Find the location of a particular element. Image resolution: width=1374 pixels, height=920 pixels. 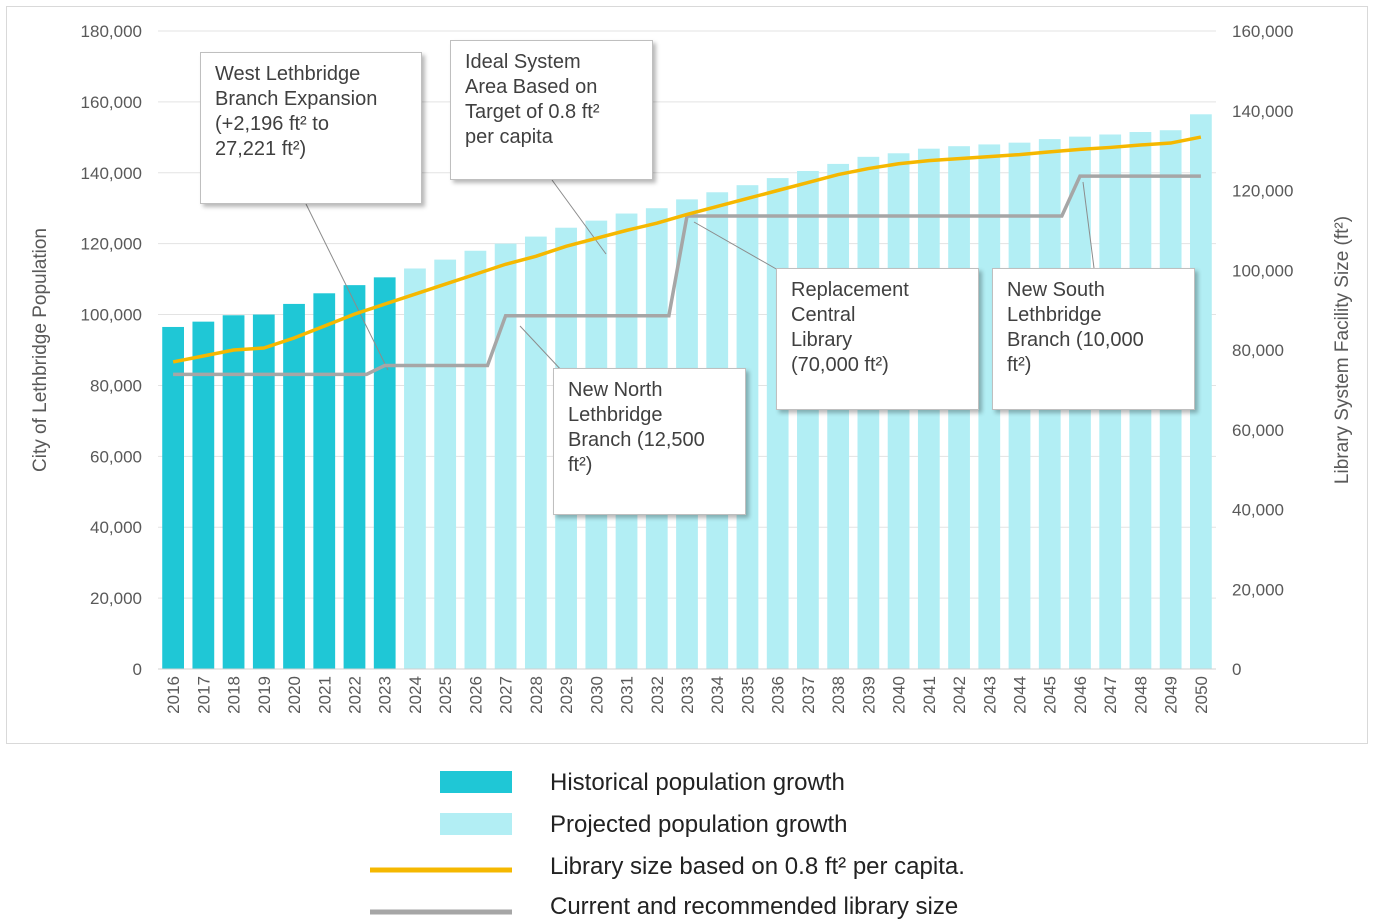

x-tick-label: 2040 is located at coordinates (899, 695).